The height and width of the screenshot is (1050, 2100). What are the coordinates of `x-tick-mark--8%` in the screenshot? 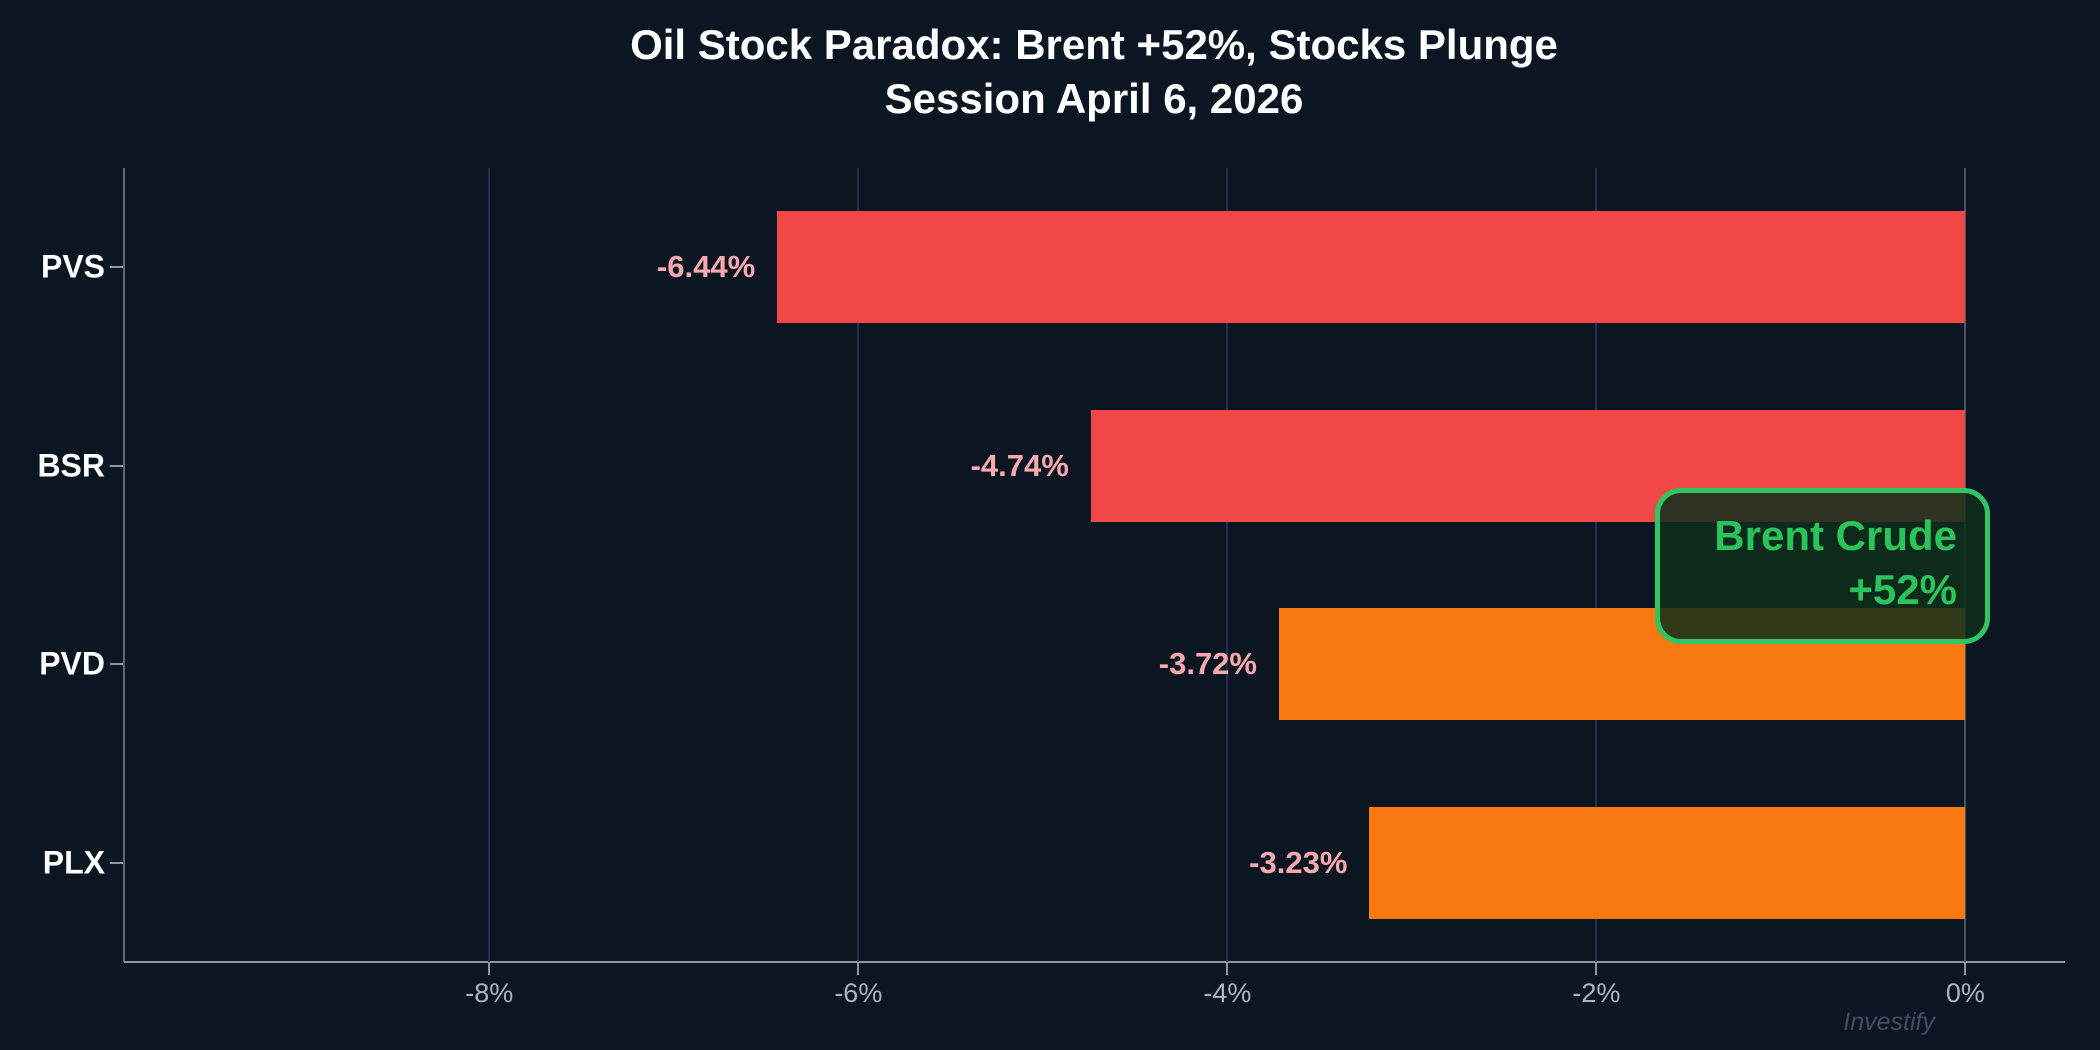 It's located at (489, 969).